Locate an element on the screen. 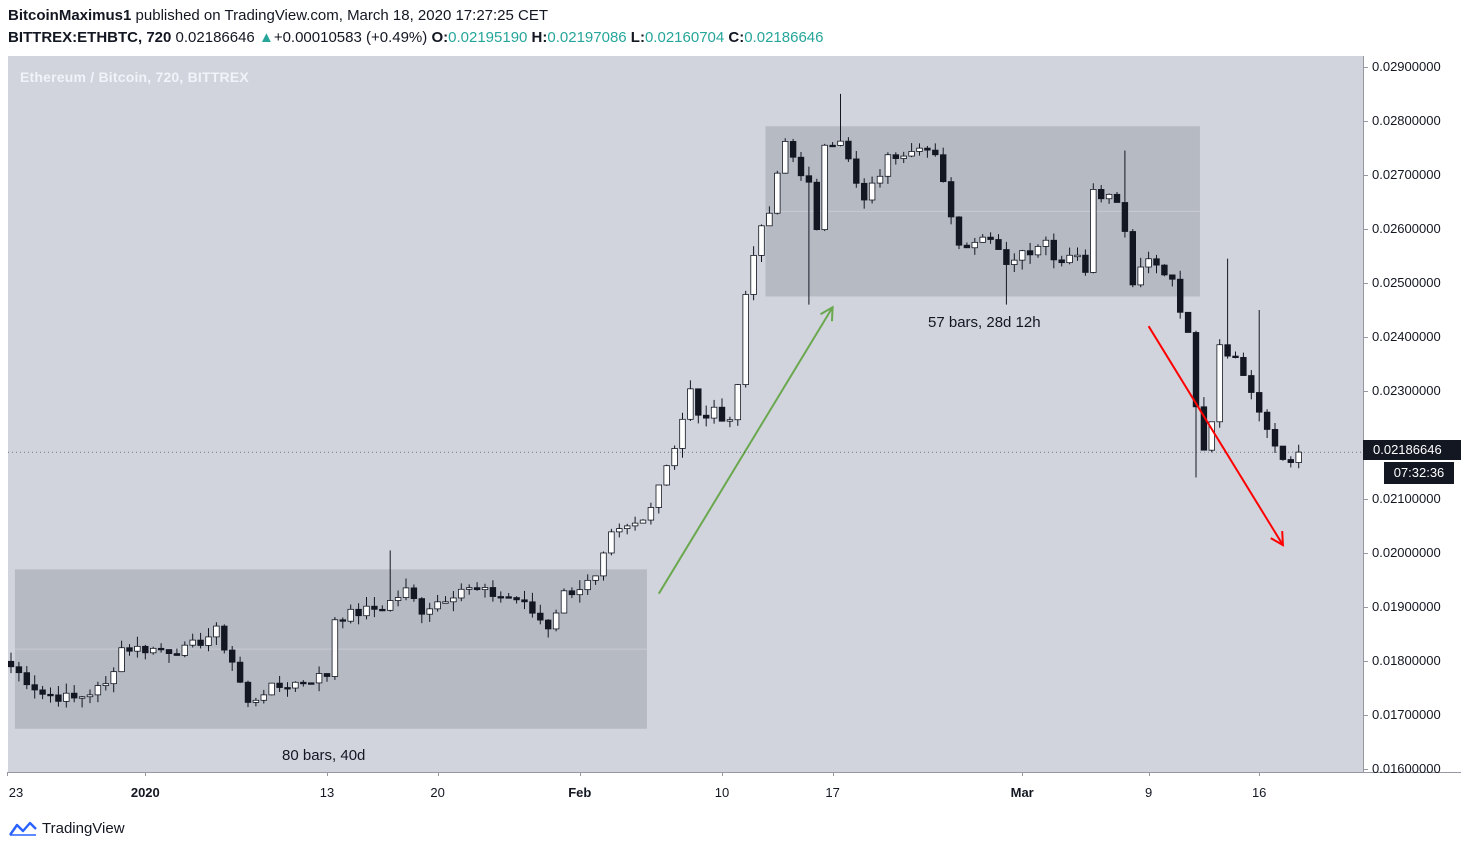 The width and height of the screenshot is (1469, 854). price-tick-label: 0.02300000 is located at coordinates (1406, 391).